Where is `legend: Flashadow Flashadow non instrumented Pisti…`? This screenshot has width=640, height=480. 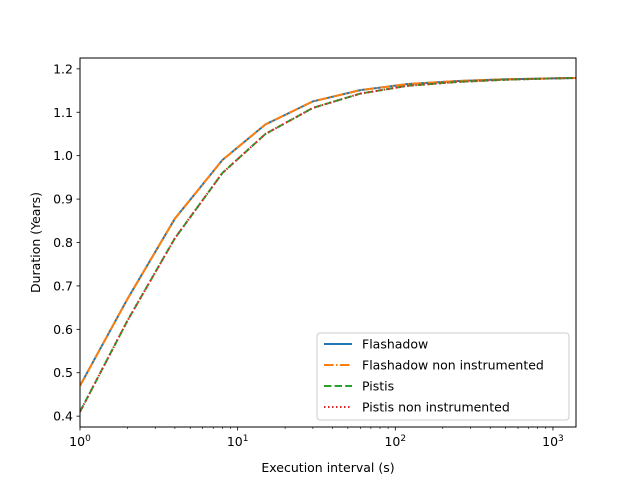
legend: Flashadow Flashadow non instrumented Pisti… is located at coordinates (443, 376).